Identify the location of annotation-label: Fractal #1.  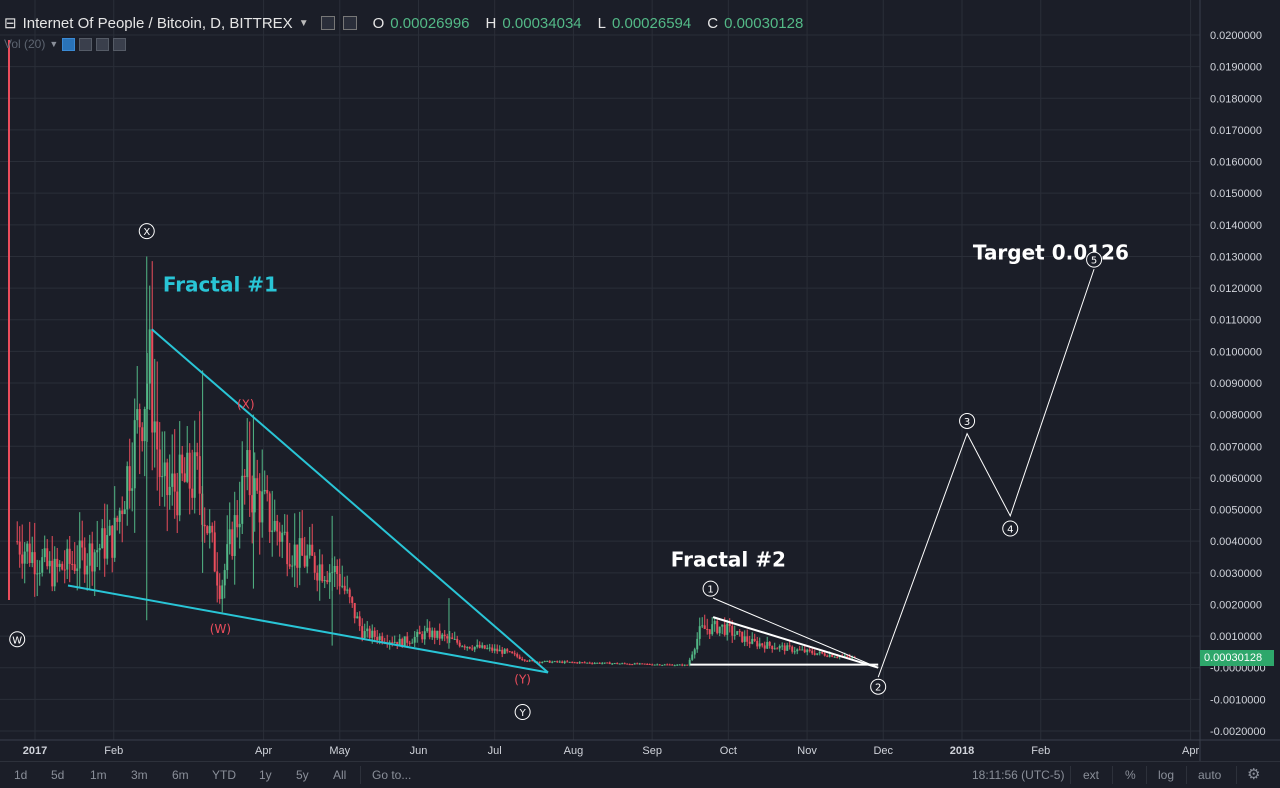
(220, 284).